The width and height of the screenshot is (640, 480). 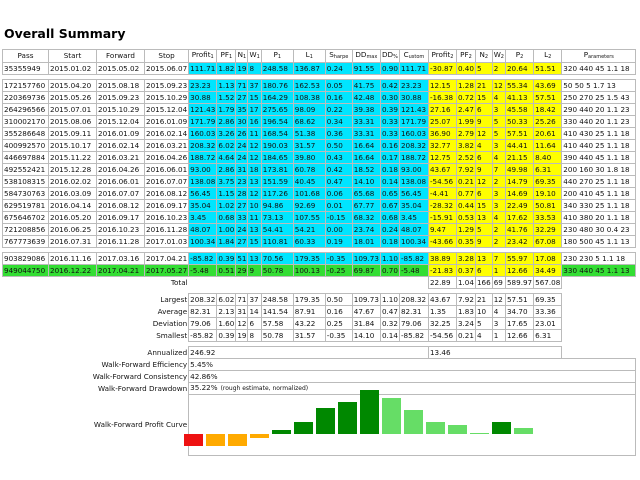 I want to click on table-cell: 14.10, so click(x=366, y=181).